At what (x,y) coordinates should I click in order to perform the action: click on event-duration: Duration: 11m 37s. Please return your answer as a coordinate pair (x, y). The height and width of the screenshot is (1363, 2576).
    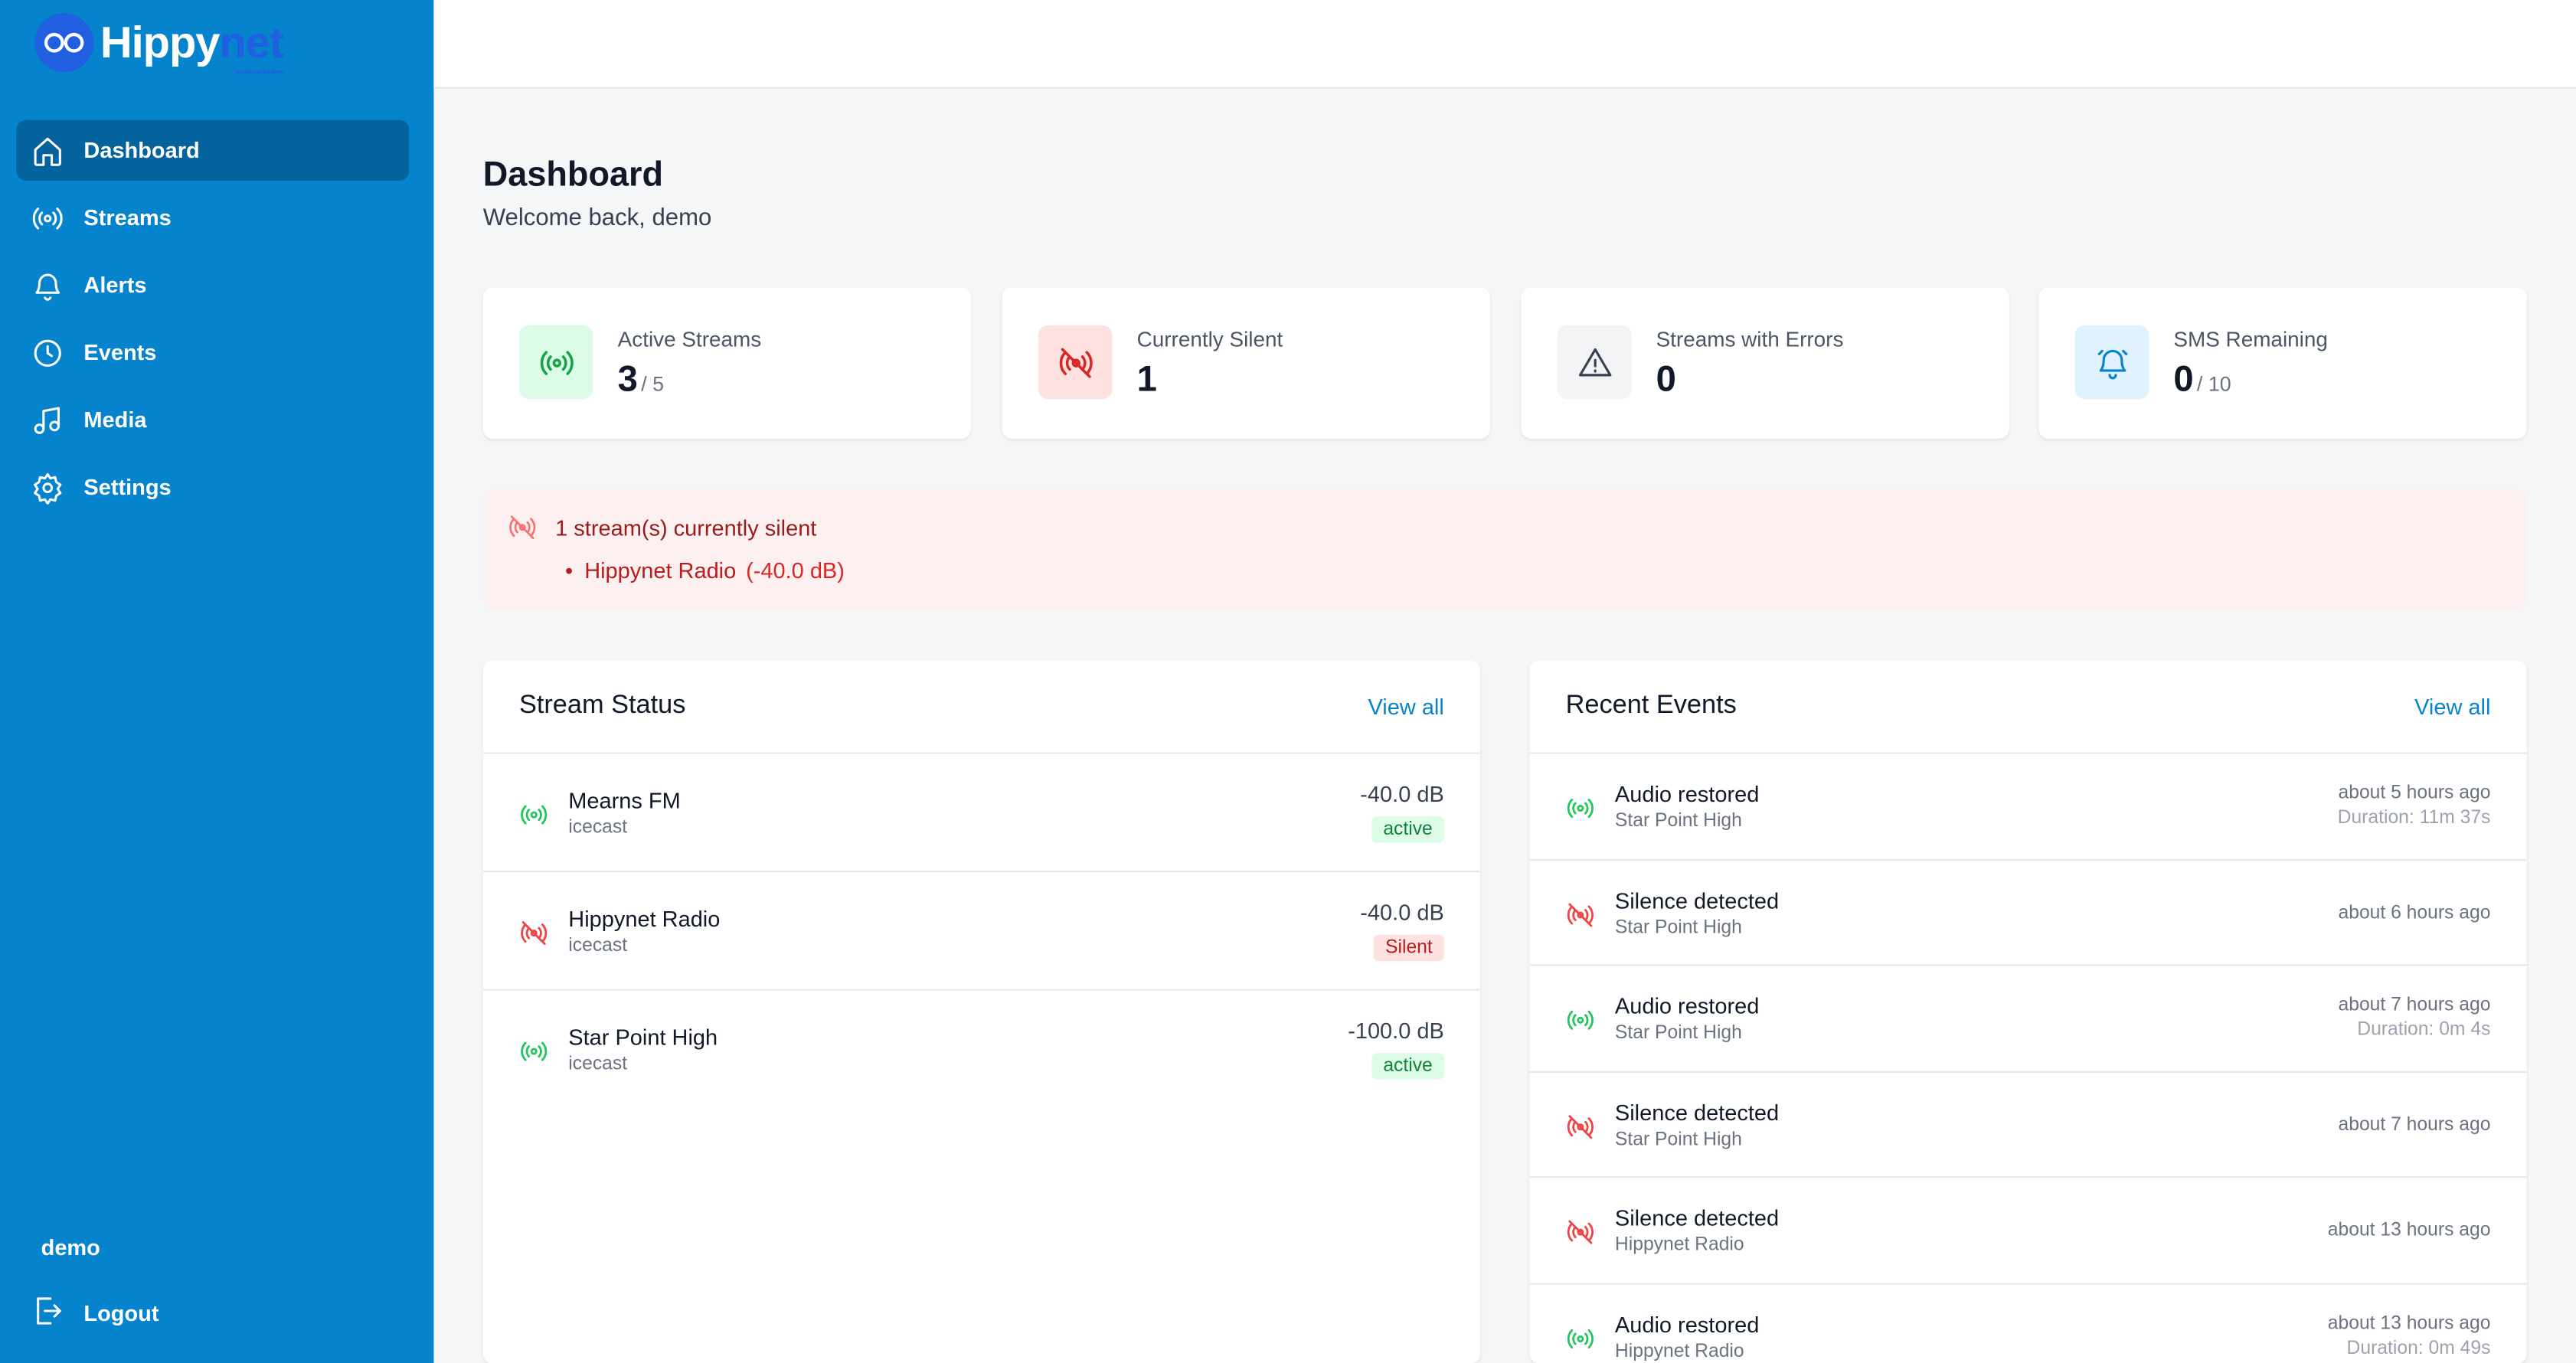
    Looking at the image, I should click on (2414, 818).